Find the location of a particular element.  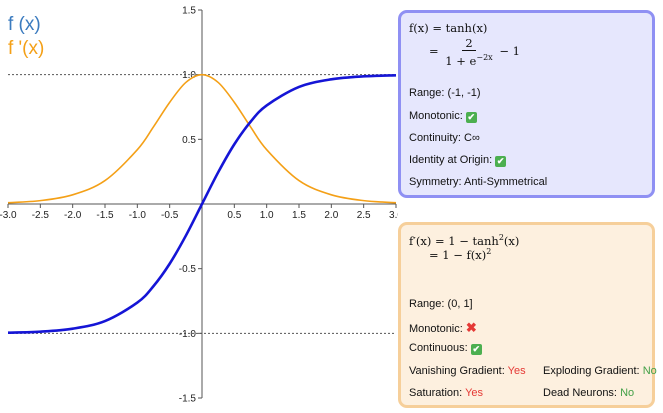

derivative-formula-line2: = 1 − f(x)2 is located at coordinates (460, 254).